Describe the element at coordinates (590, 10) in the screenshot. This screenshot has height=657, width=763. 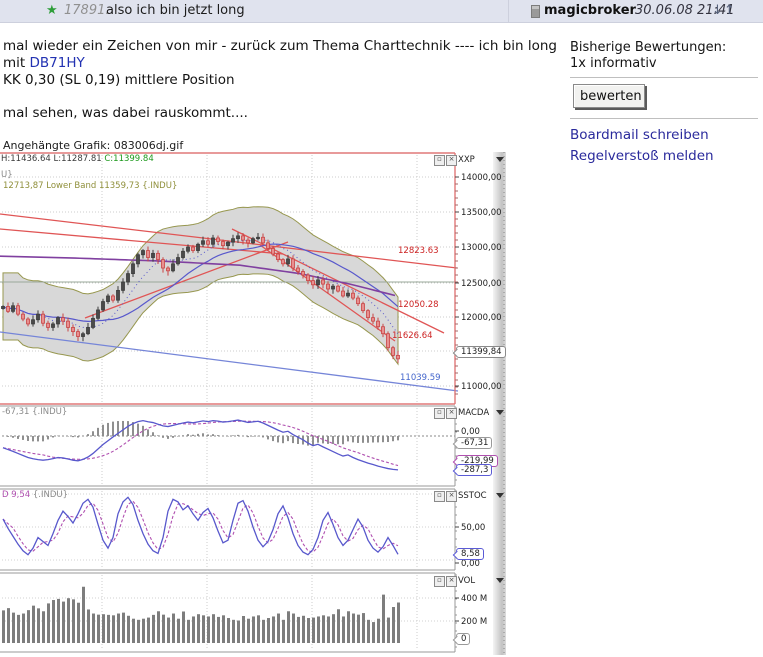
I see `username-link: magicbroker` at that location.